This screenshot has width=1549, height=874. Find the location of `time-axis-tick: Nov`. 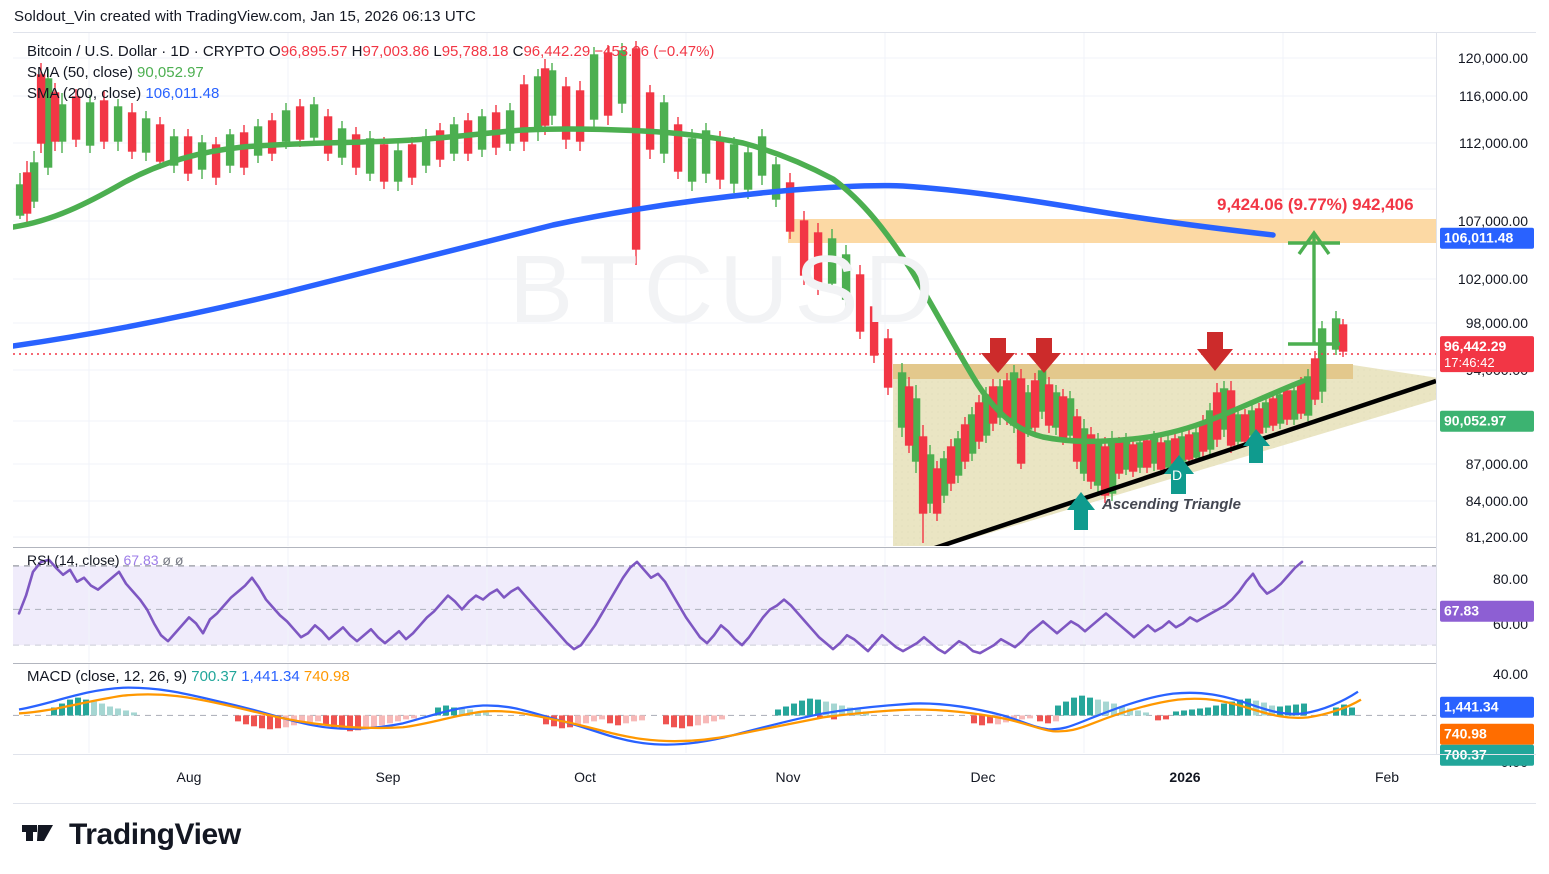

time-axis-tick: Nov is located at coordinates (788, 777).